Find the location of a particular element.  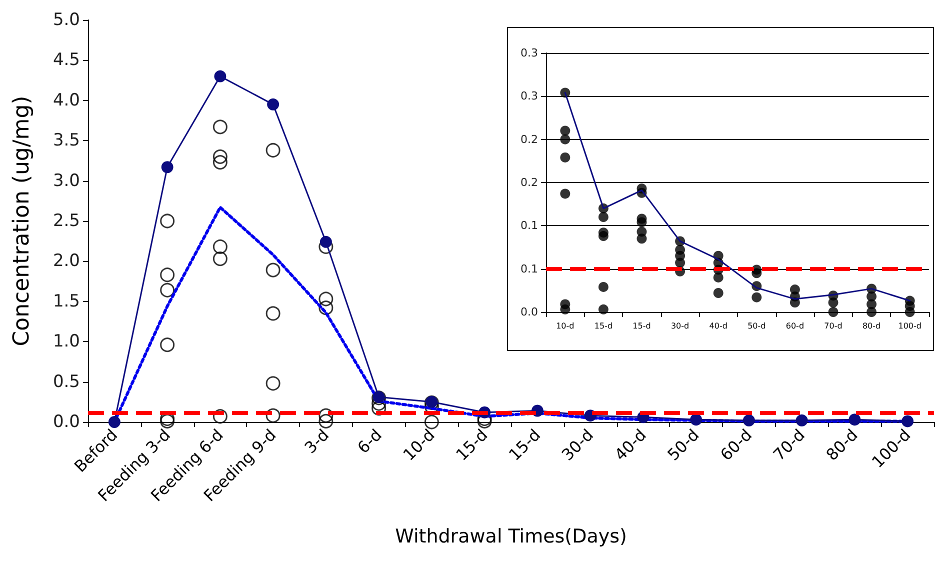

x-tick-label: 100-d is located at coordinates (910, 326).